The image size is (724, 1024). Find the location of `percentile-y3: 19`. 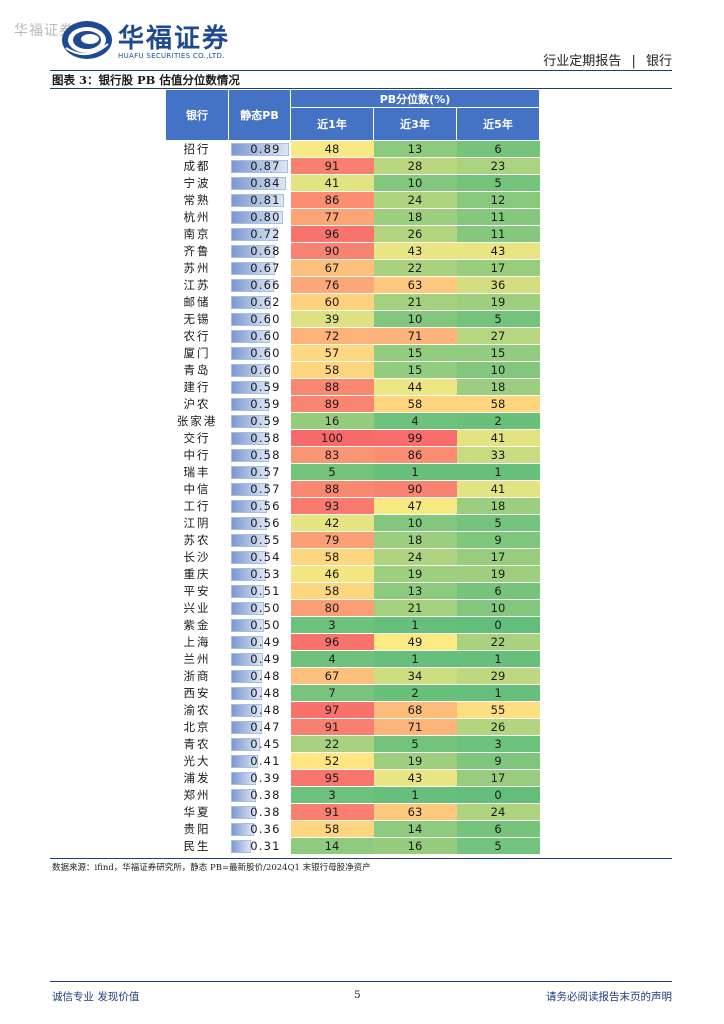

percentile-y3: 19 is located at coordinates (415, 574).